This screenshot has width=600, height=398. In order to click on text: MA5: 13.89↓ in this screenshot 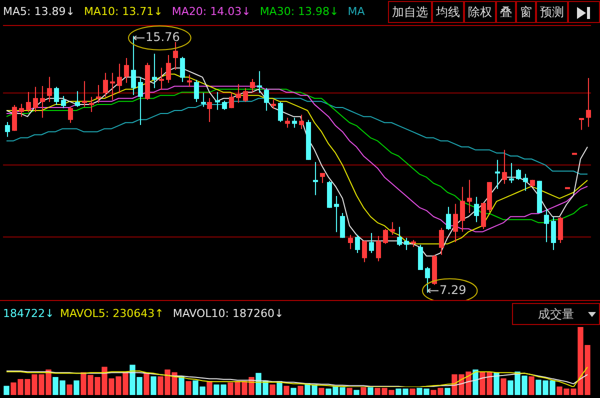, I will do `click(39, 11)`.